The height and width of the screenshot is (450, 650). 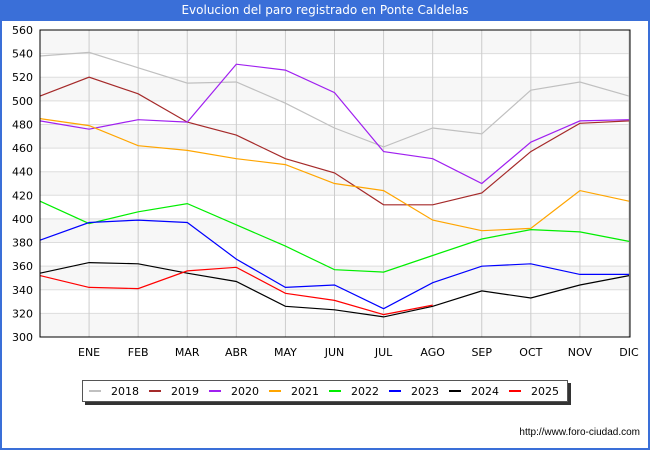 What do you see at coordinates (334, 236) in the screenshot?
I see `series-line-2022` at bounding box center [334, 236].